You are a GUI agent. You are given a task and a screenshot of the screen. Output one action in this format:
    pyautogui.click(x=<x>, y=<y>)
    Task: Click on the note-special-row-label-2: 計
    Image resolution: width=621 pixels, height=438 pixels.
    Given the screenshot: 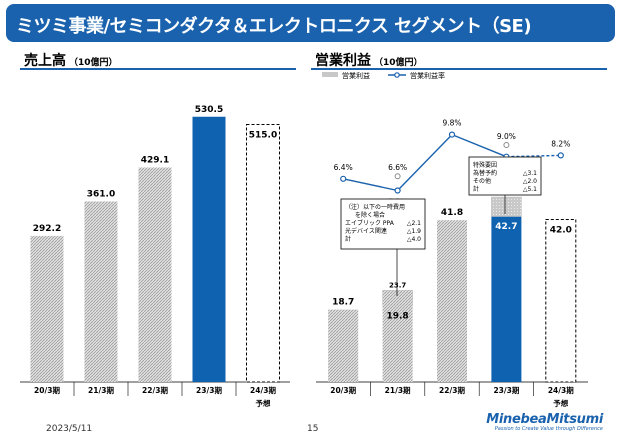 What is the action you would take?
    pyautogui.click(x=476, y=189)
    